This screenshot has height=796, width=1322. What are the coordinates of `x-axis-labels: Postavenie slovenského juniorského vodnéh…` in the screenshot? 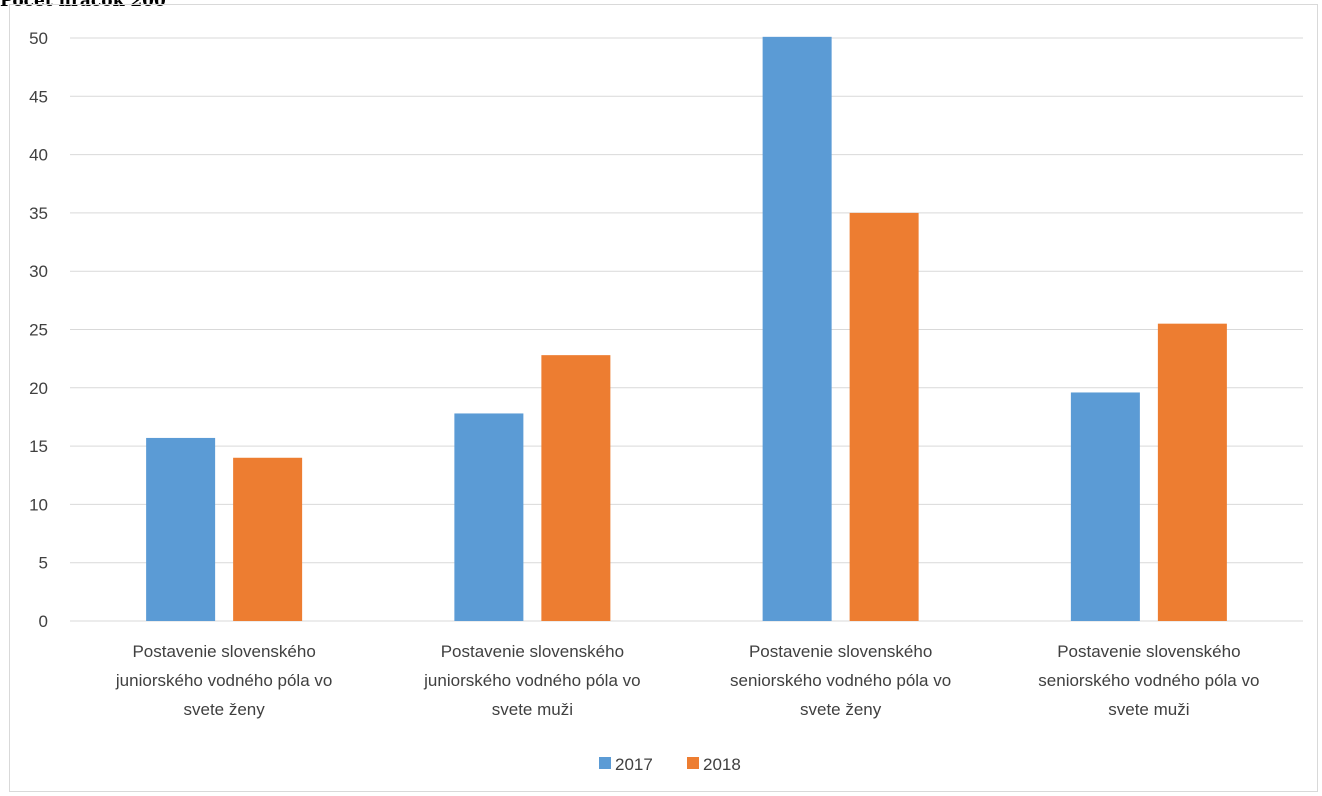 It's located at (687, 680).